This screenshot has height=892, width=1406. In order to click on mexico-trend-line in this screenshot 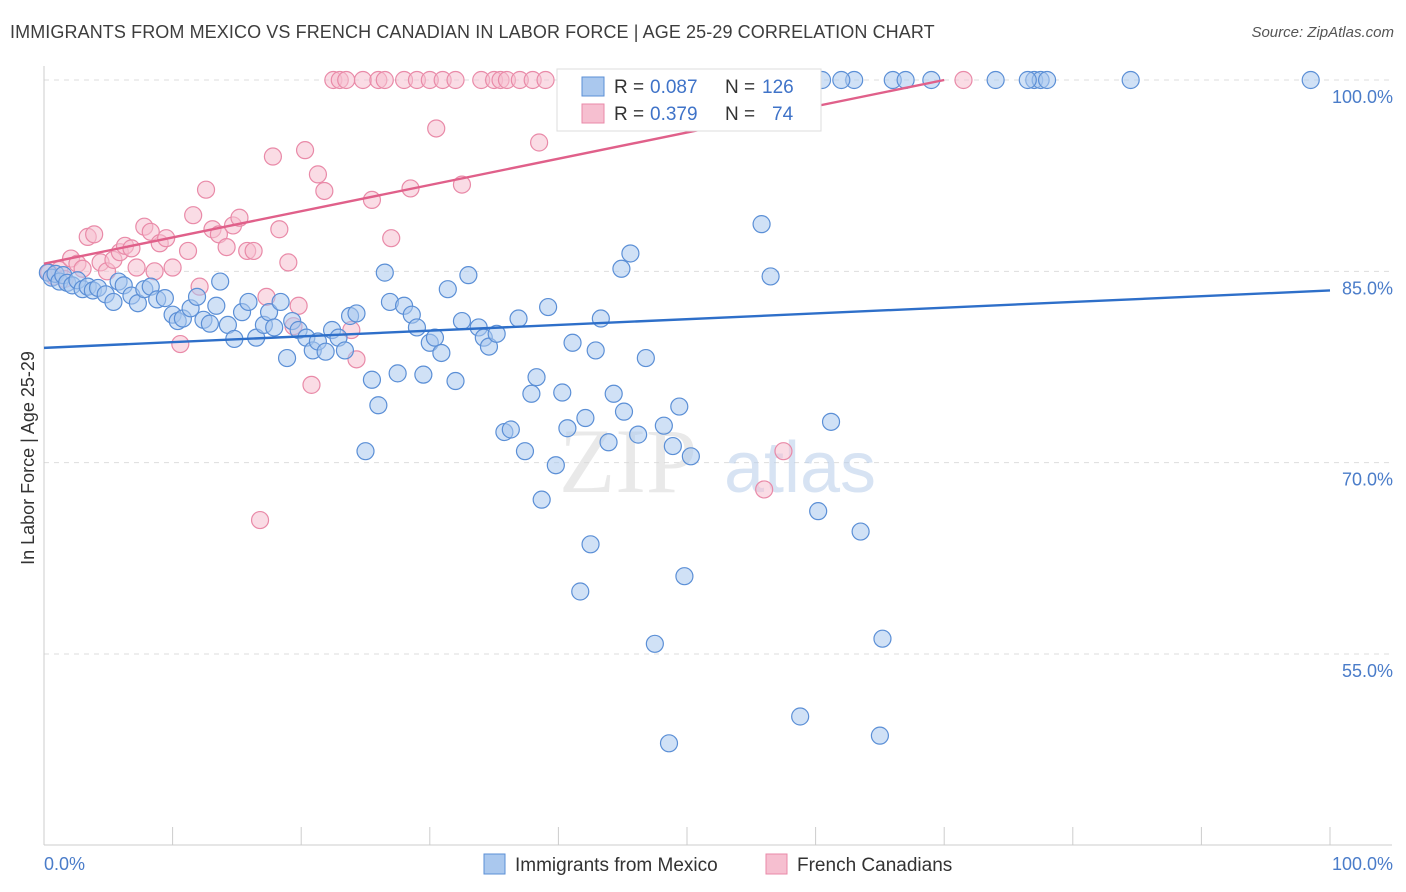, I will do `click(687, 319)`.